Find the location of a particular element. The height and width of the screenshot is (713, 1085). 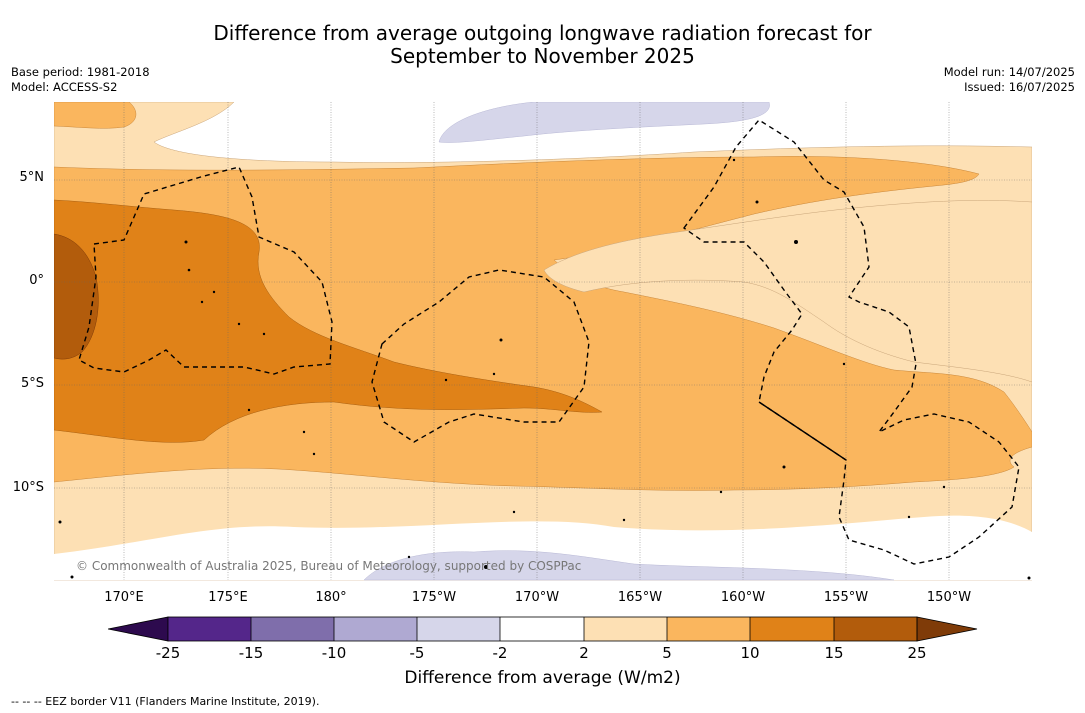

colorbar-label: Difference from average (W/m2) is located at coordinates (542, 678).